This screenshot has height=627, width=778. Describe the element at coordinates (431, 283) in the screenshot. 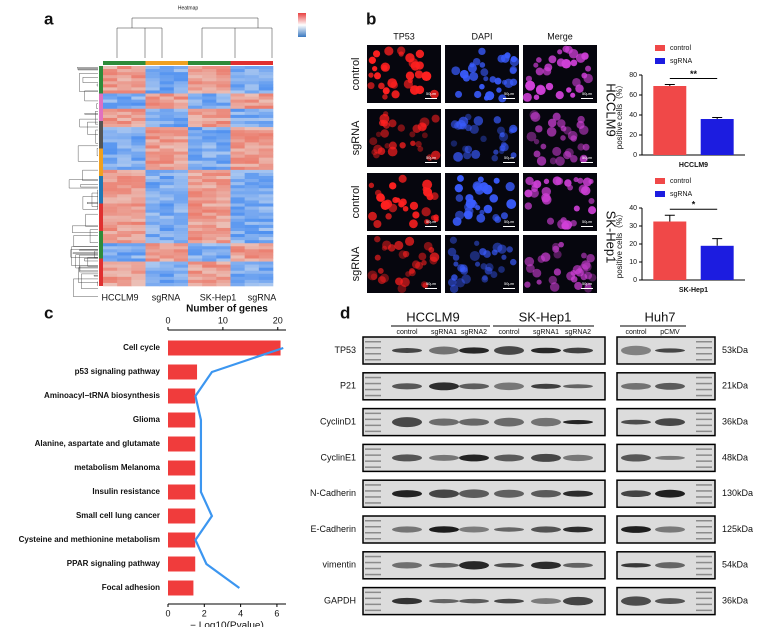

I see `scale-label: 50μm` at that location.